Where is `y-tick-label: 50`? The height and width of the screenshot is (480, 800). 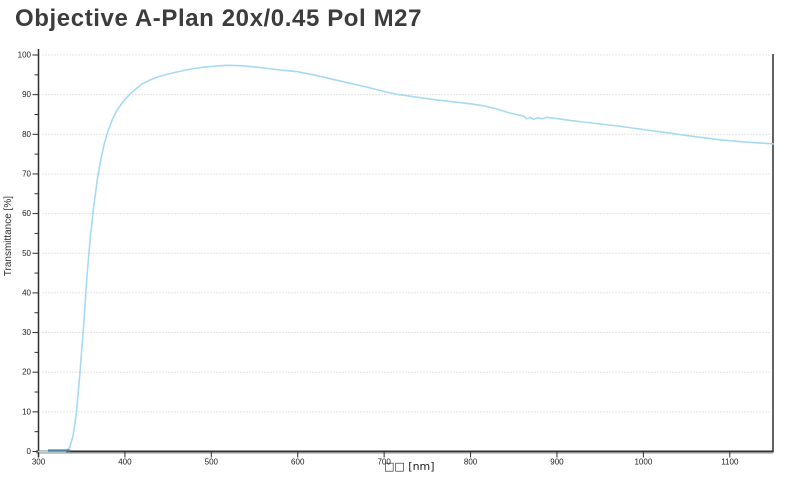
y-tick-label: 50 is located at coordinates (26, 253).